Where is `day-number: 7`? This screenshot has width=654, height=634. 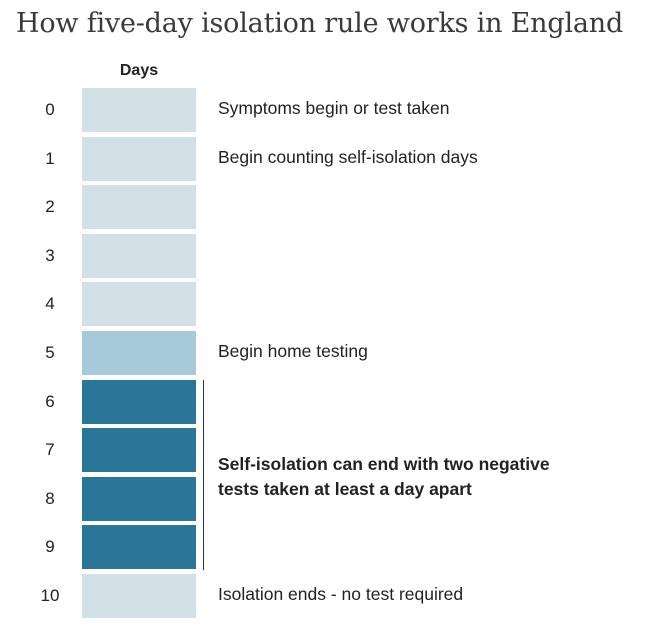
day-number: 7 is located at coordinates (50, 450).